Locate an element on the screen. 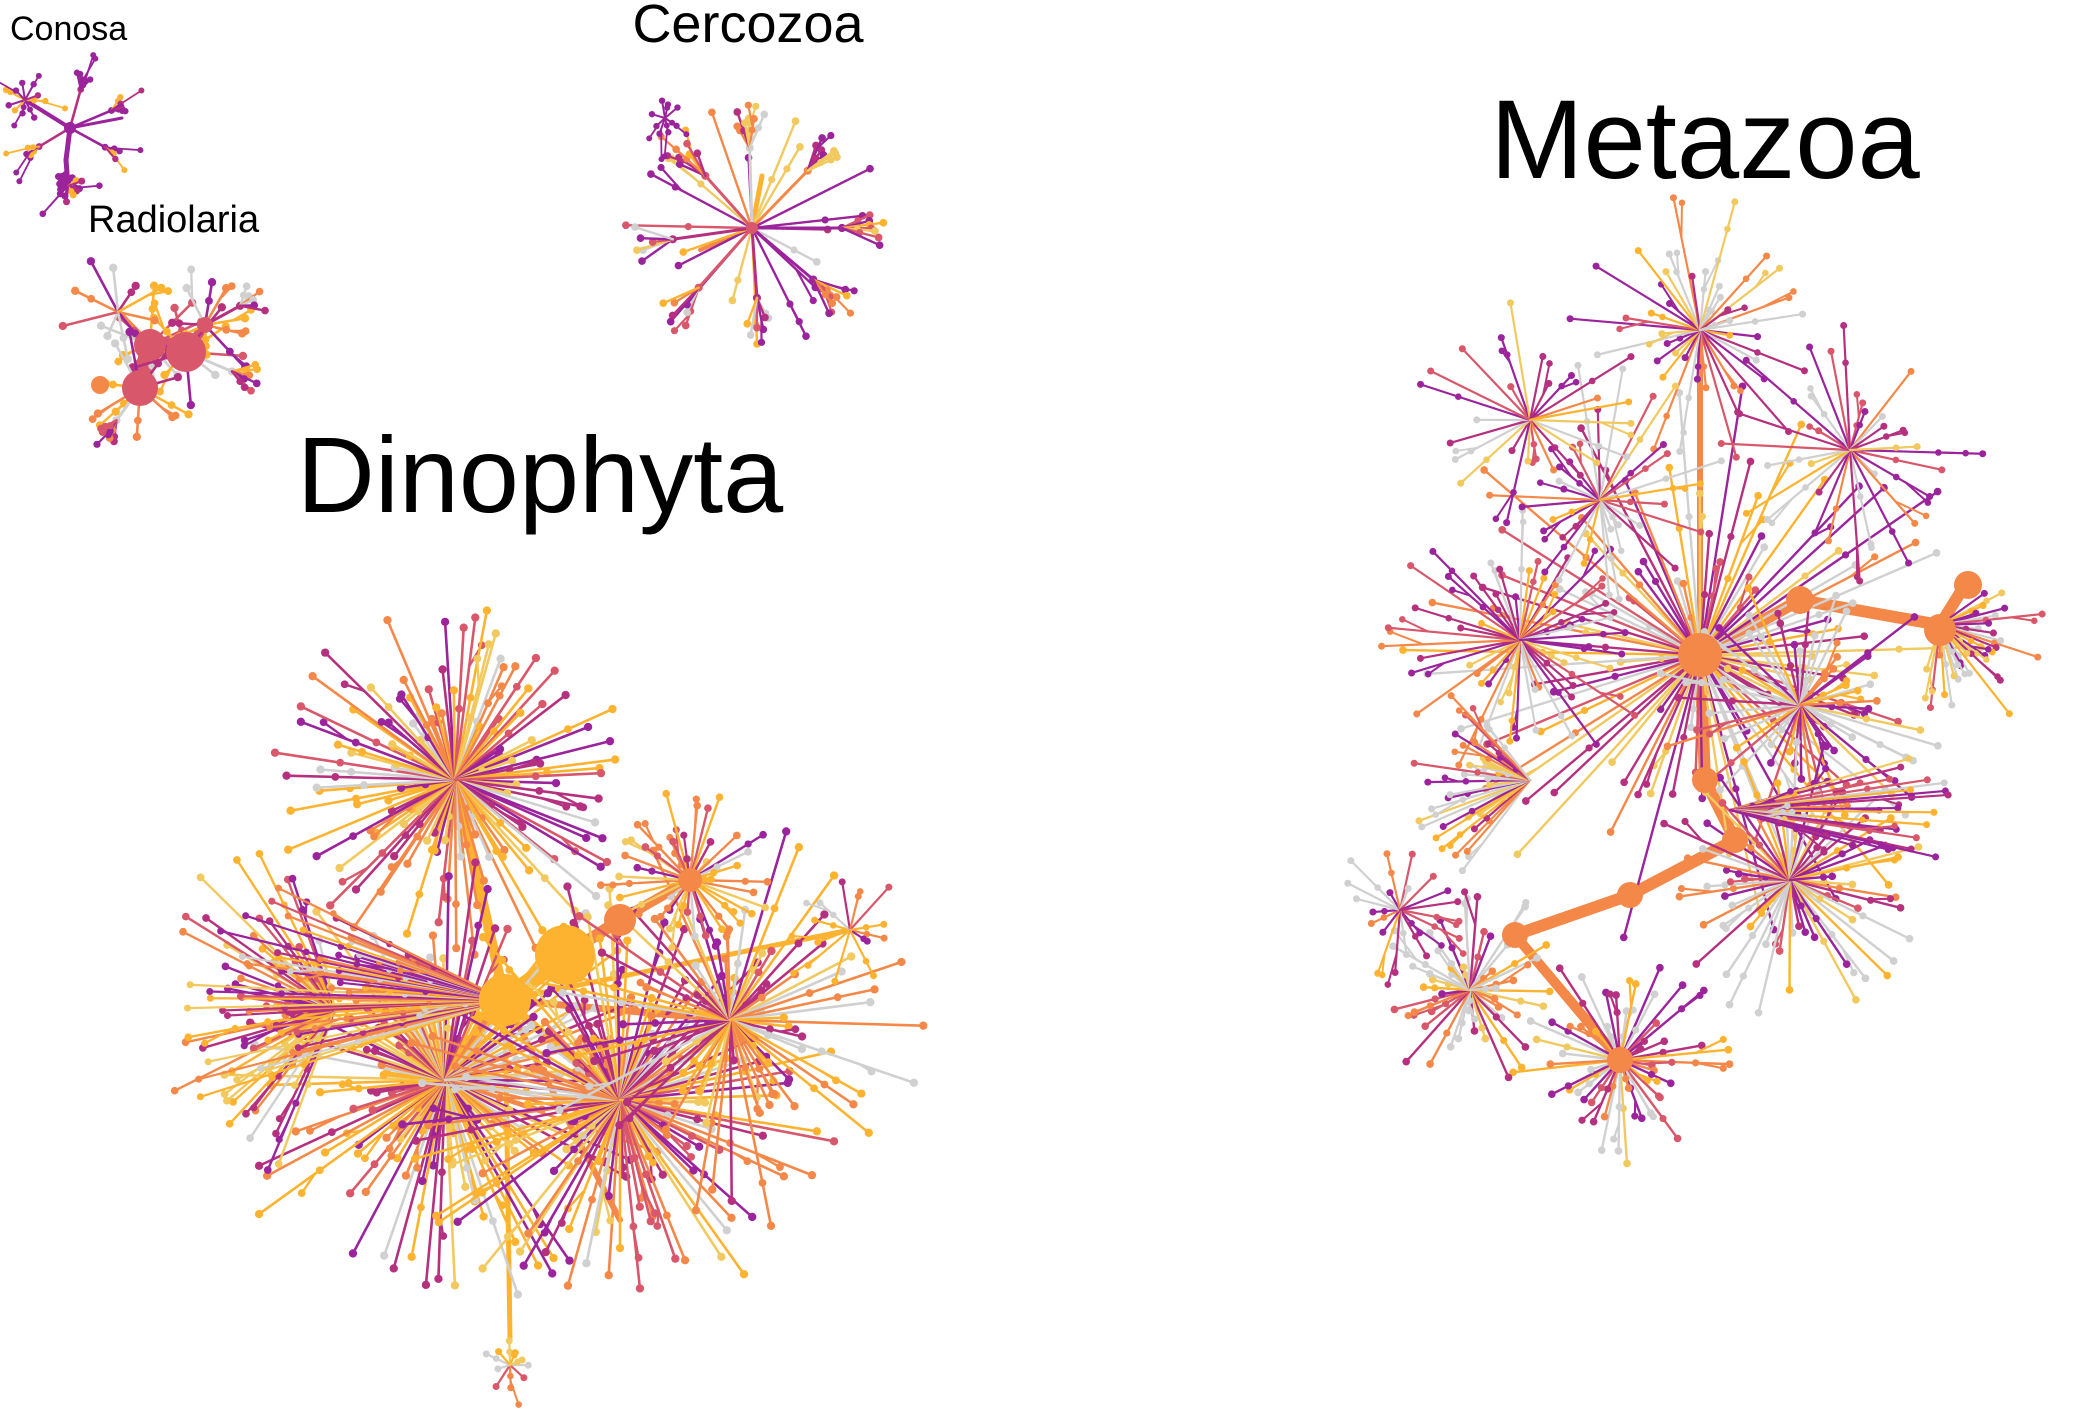 This screenshot has height=1416, width=2091. tree-node is located at coordinates (1700, 655).